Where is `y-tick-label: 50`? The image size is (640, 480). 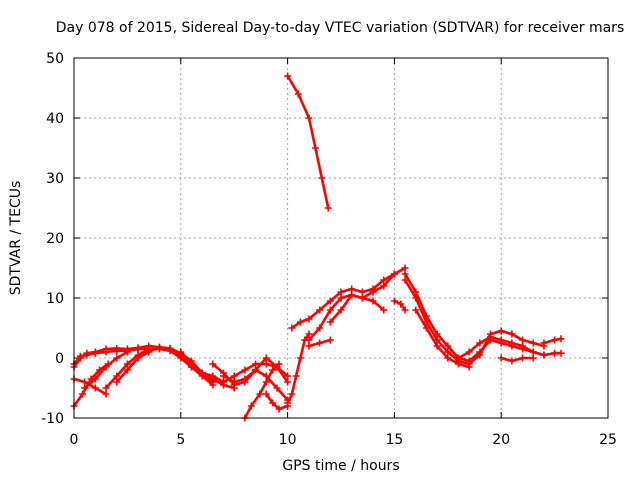
y-tick-label: 50 is located at coordinates (55, 59).